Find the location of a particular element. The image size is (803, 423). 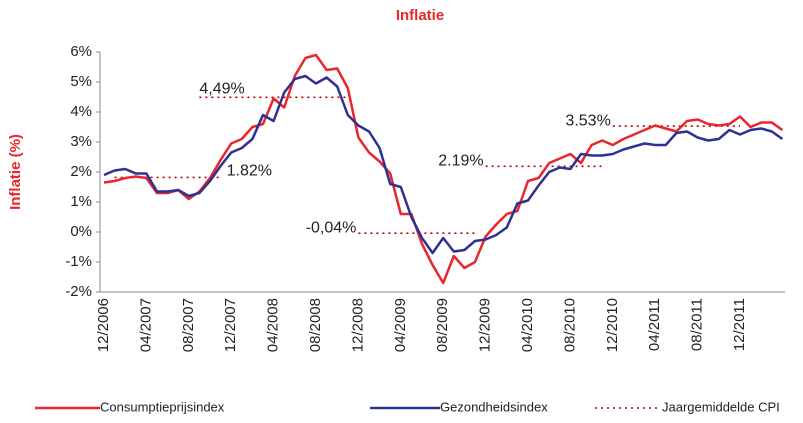

y-tick-label: 5% is located at coordinates (81, 81).